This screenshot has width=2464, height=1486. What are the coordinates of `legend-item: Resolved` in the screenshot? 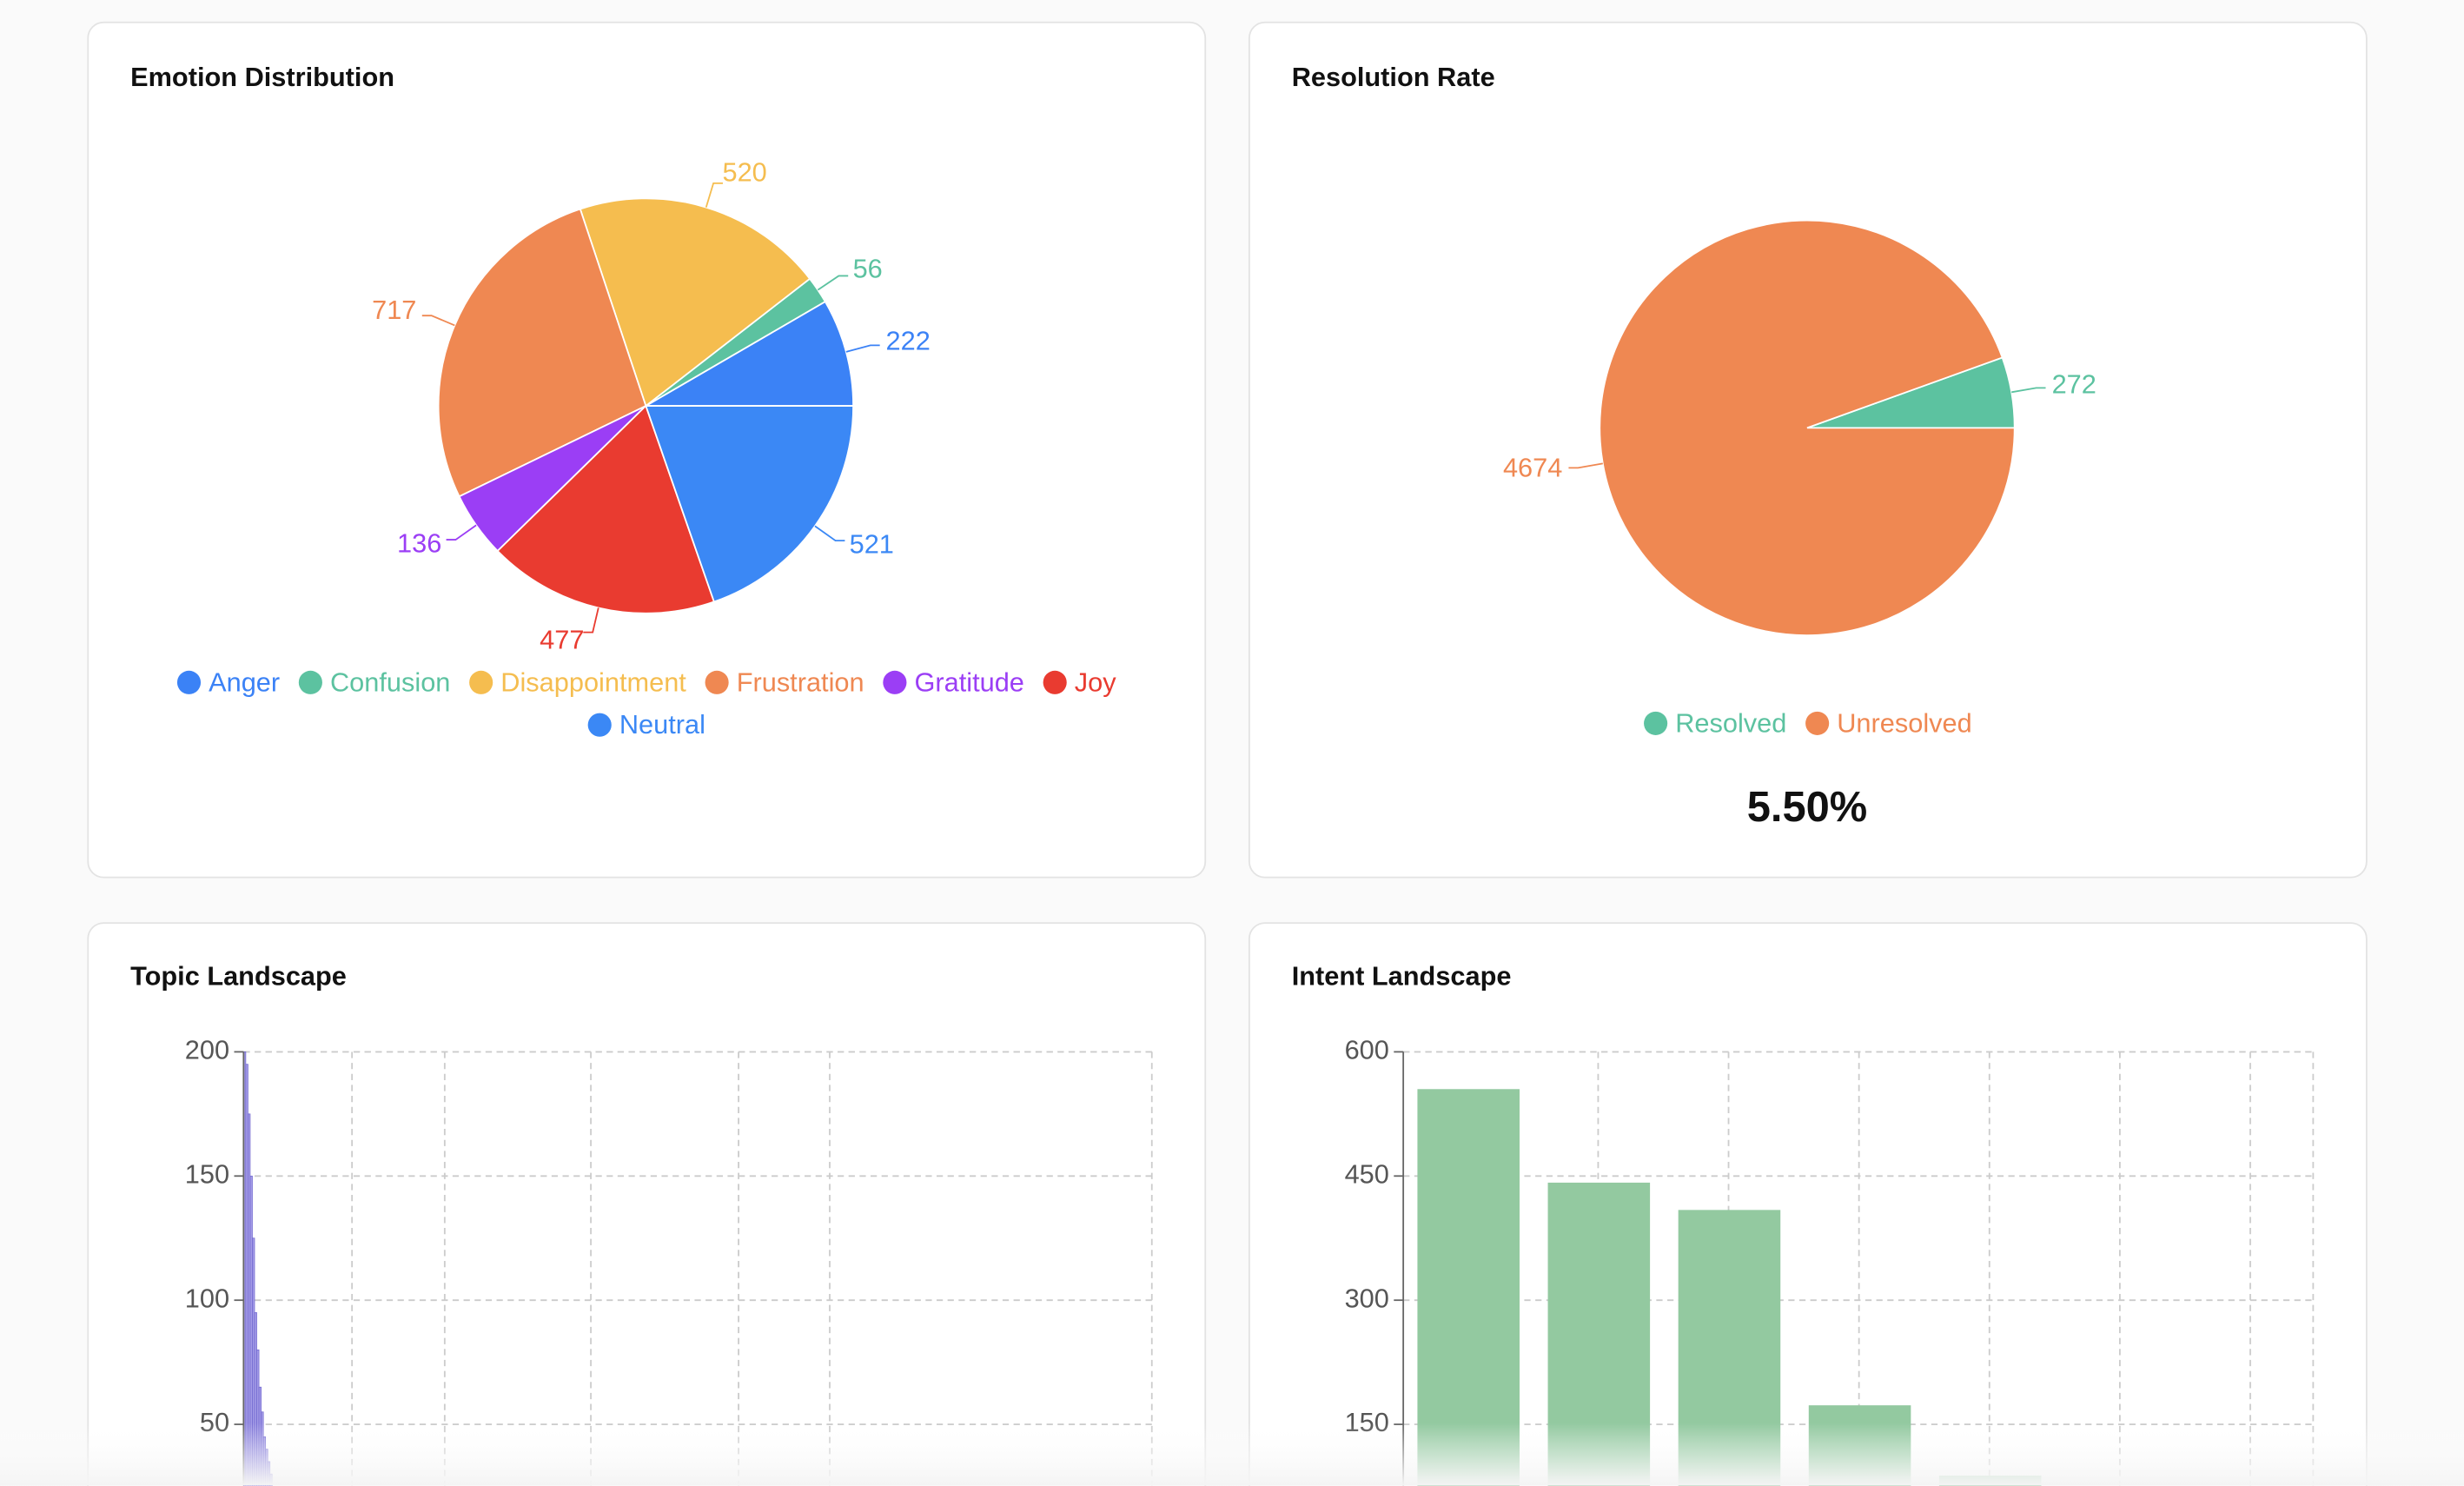 It's located at (1715, 722).